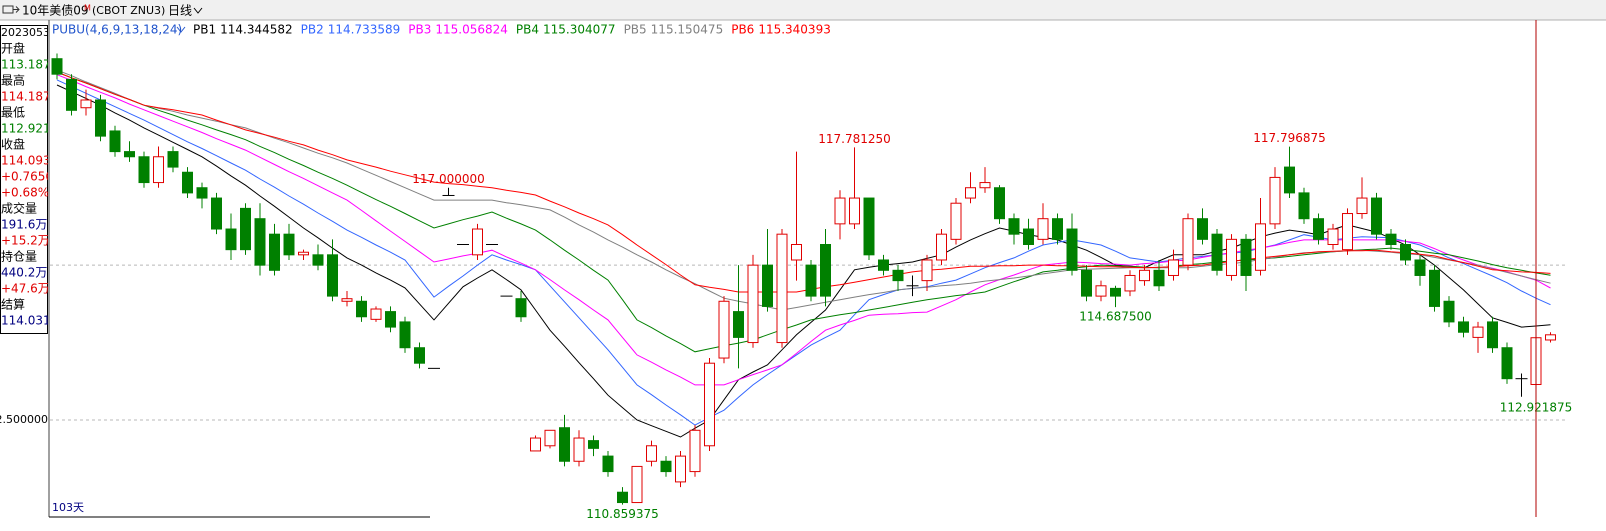 The image size is (1606, 531). I want to click on indicator-name: PUBU(4,6,9,13,18,24), so click(117, 30).